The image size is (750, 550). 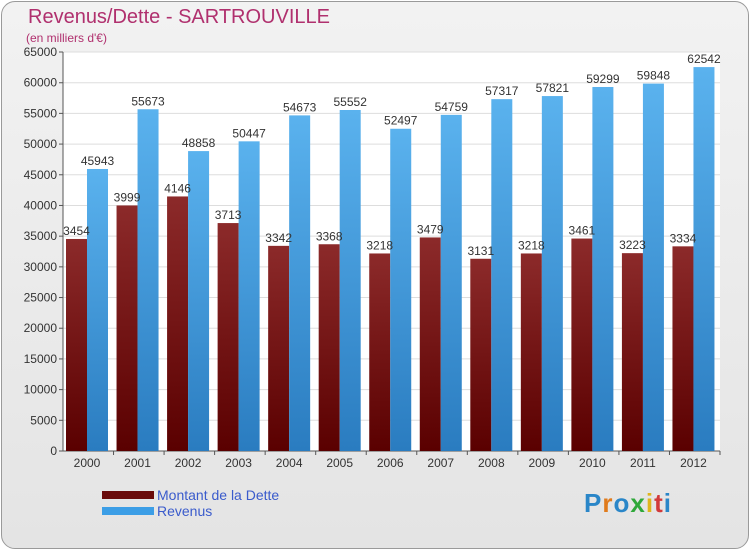 What do you see at coordinates (300, 107) in the screenshot?
I see `data-label-revenus: 54673` at bounding box center [300, 107].